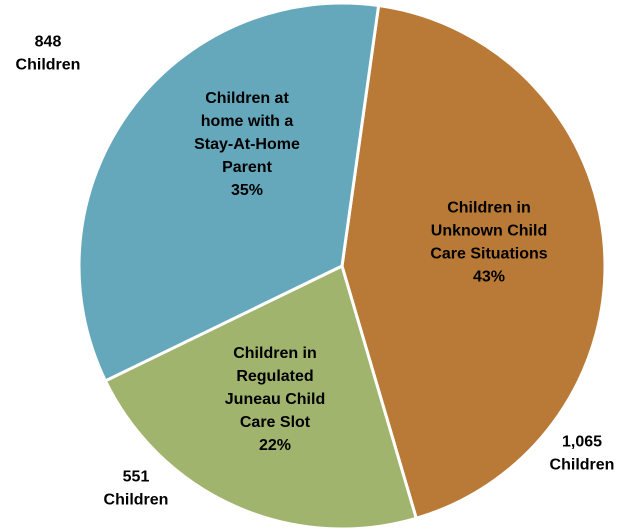 This screenshot has width=626, height=531. Describe the element at coordinates (274, 376) in the screenshot. I see `slice-category-line: Regulated` at that location.